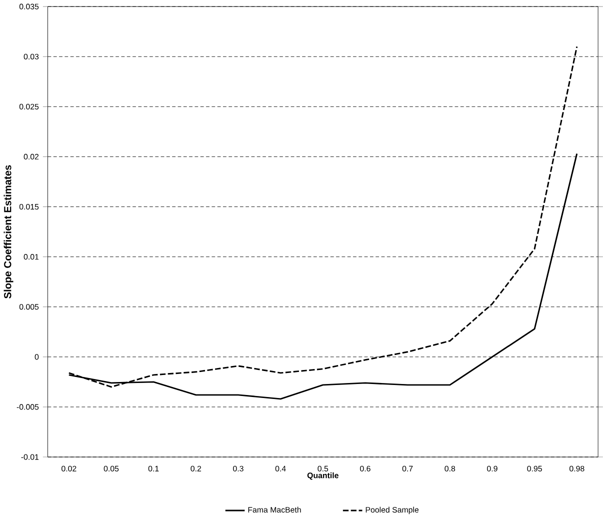  Describe the element at coordinates (9, 232) in the screenshot. I see `y-axis-title: Slope Coefficient Estimates` at that location.